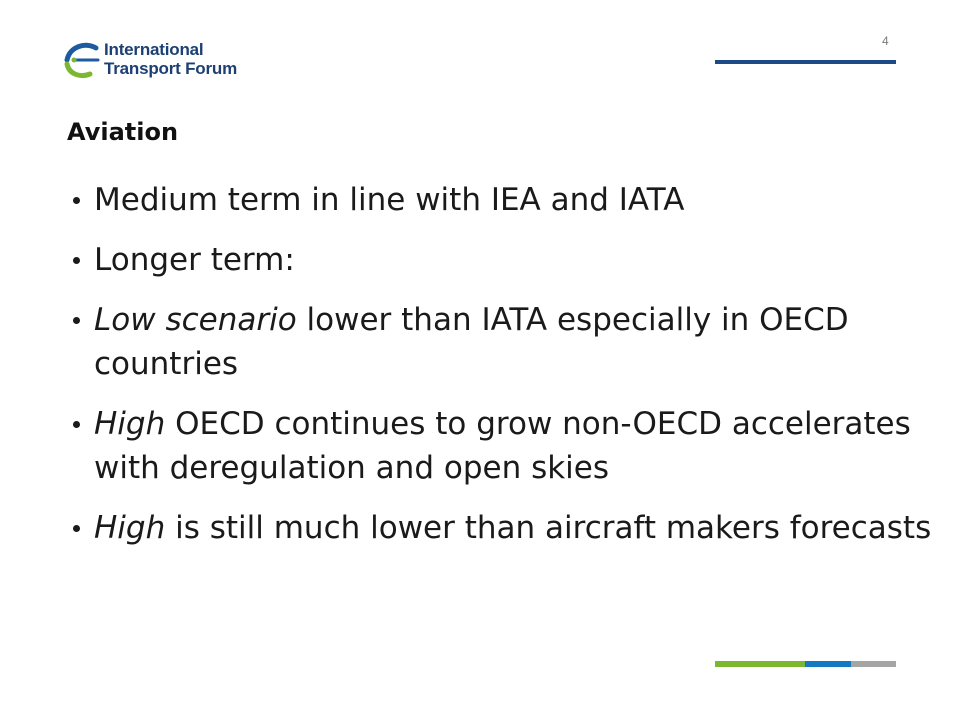 This screenshot has width=960, height=720. I want to click on logo-line-1: International, so click(154, 49).